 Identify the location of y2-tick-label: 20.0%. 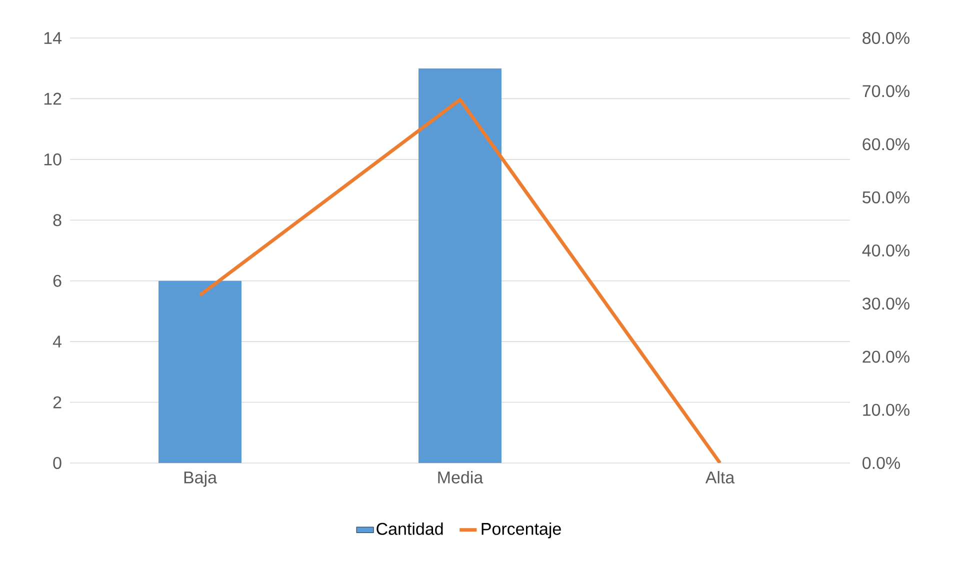
(886, 356).